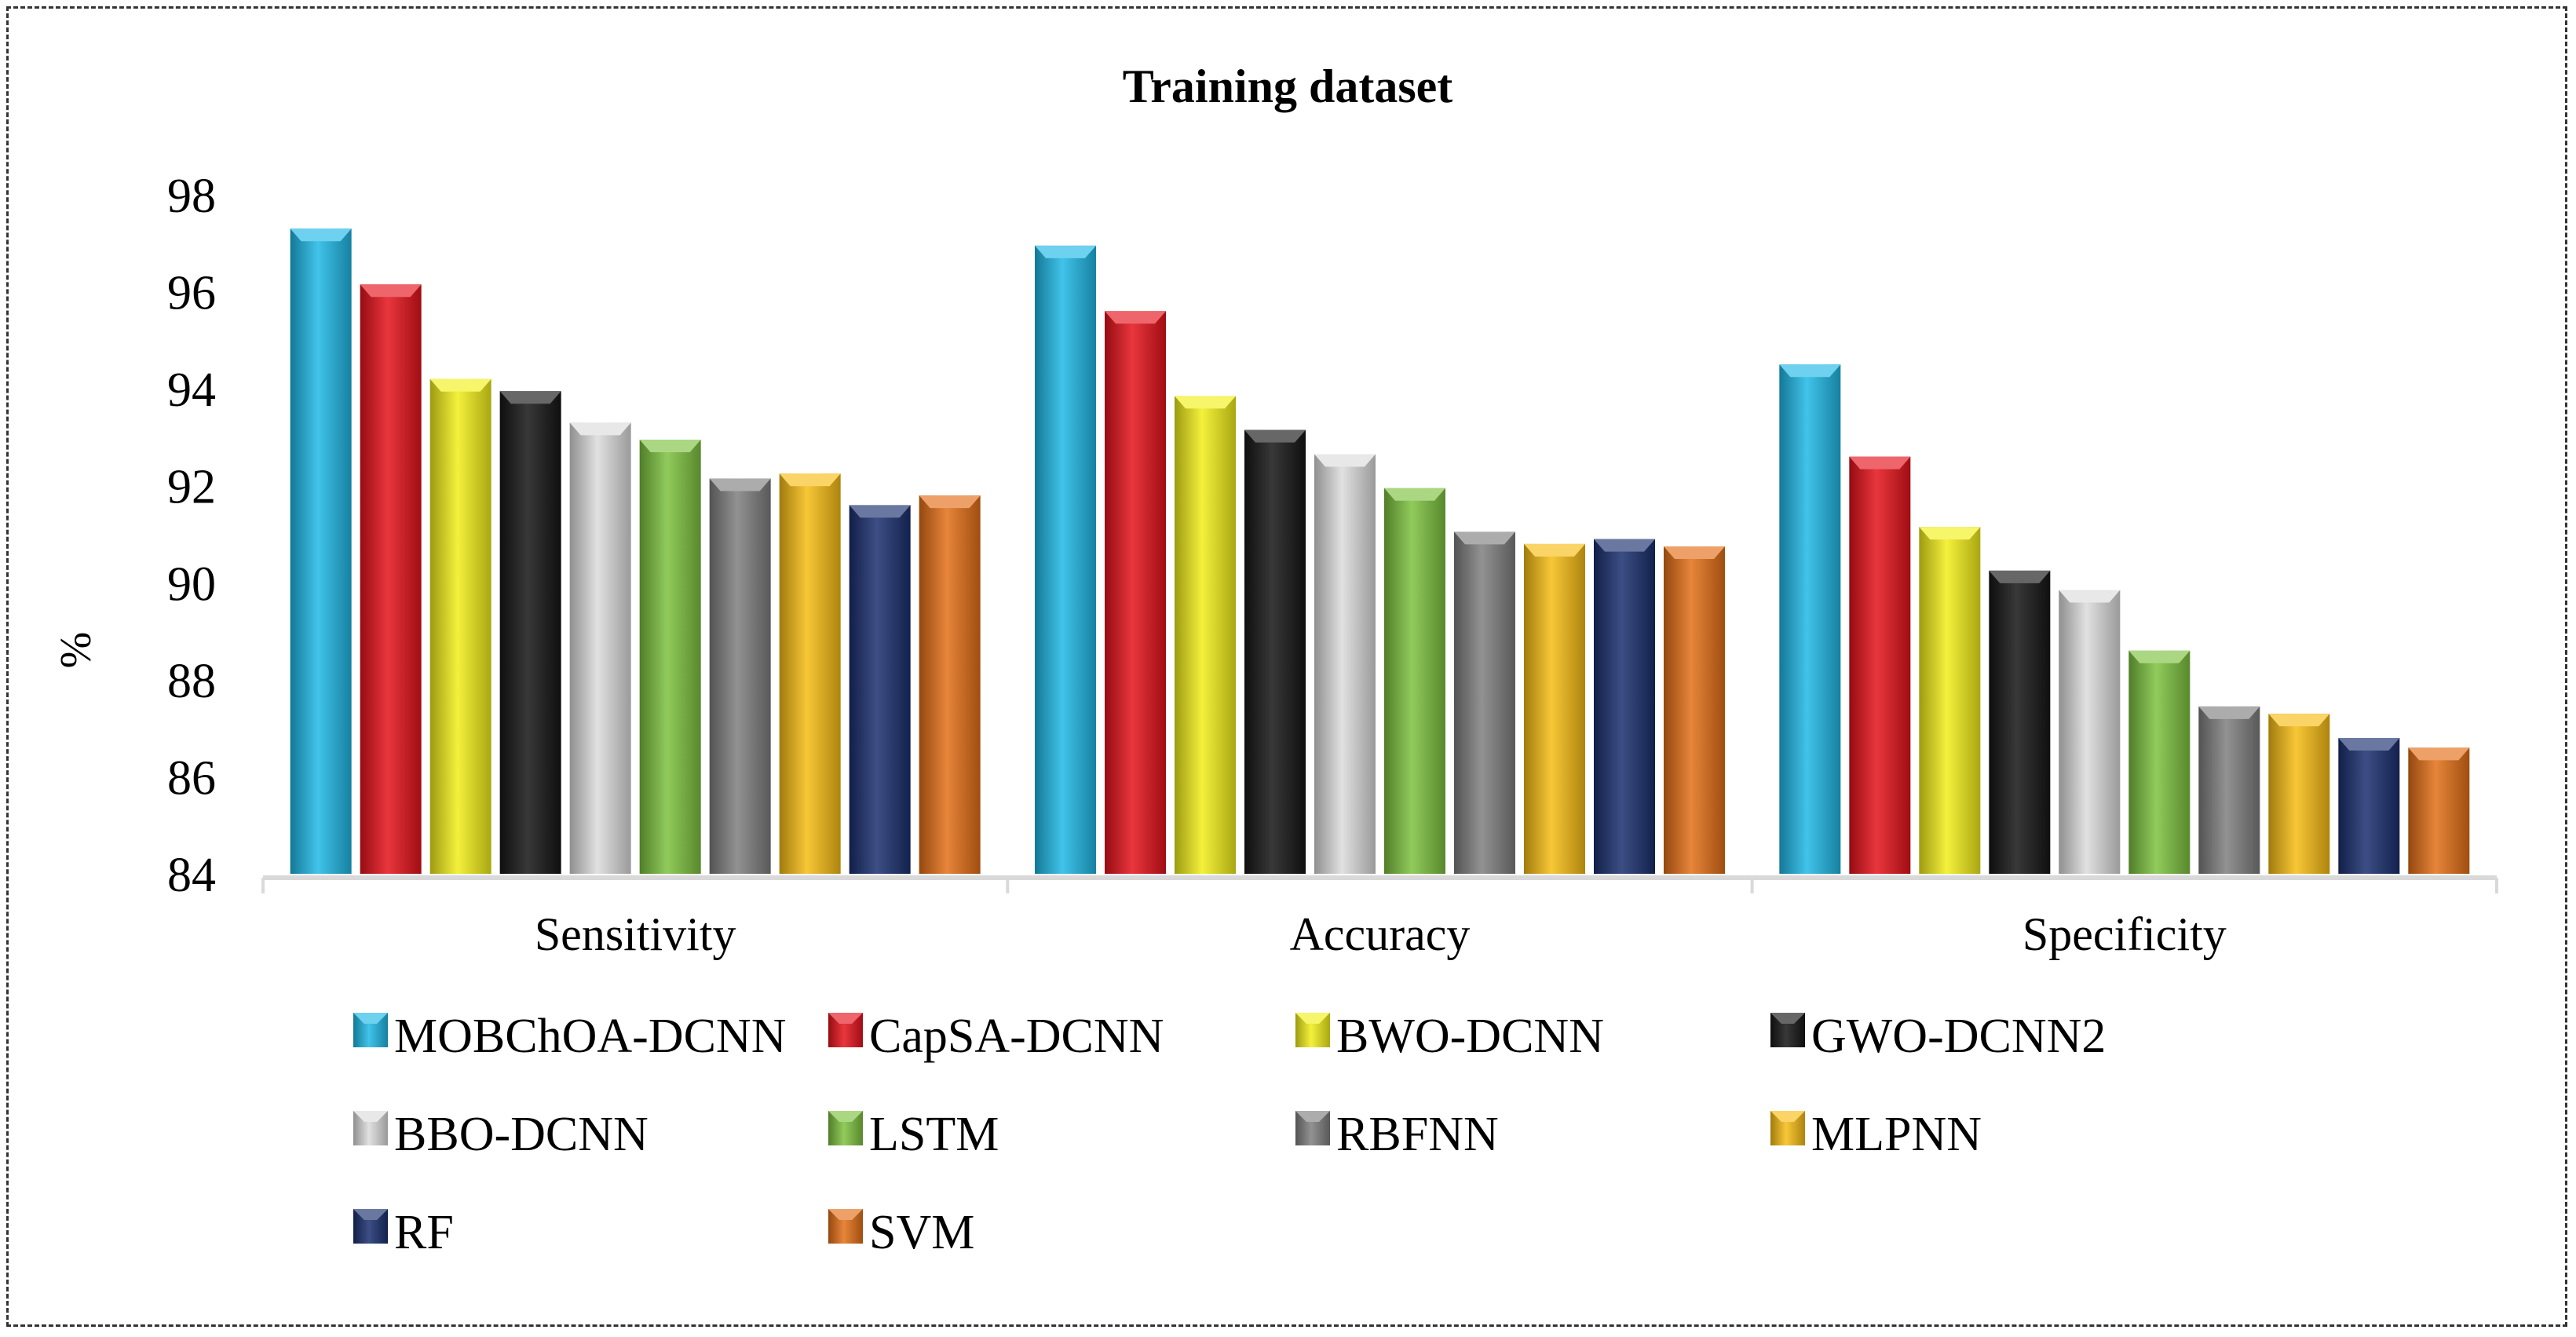  What do you see at coordinates (913, 1134) in the screenshot?
I see `legend-item-lstm: LSTM` at bounding box center [913, 1134].